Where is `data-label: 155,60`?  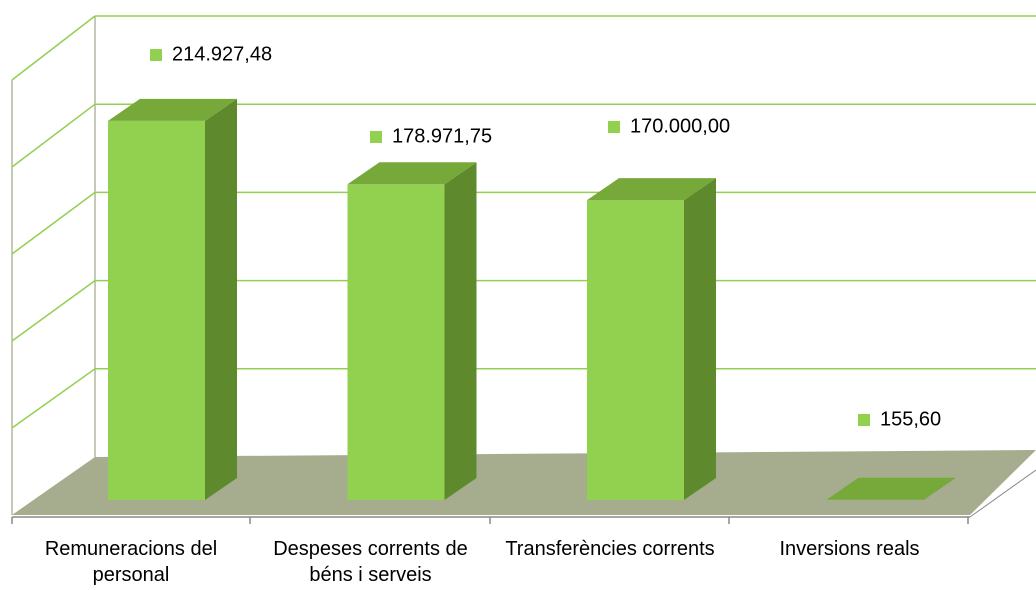 data-label: 155,60 is located at coordinates (910, 419).